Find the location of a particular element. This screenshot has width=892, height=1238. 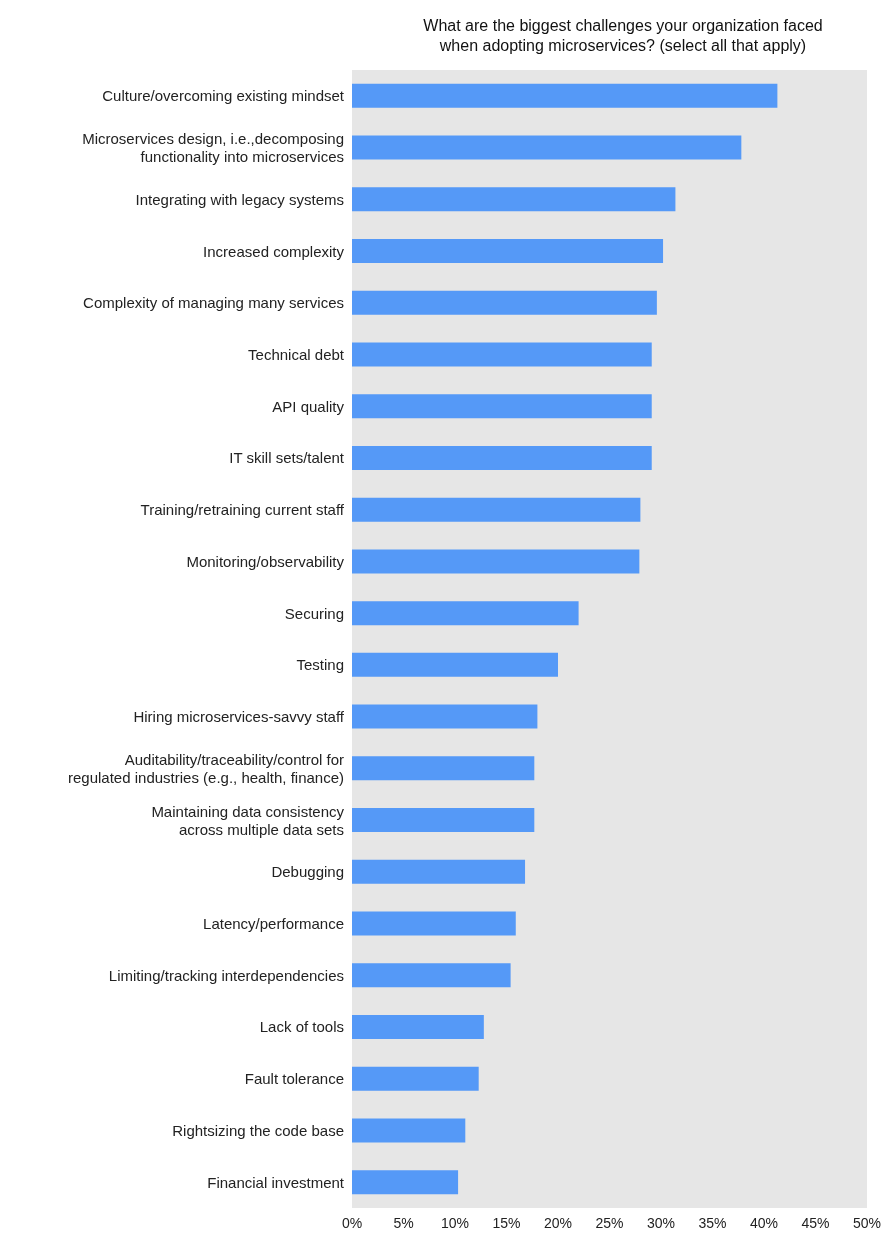

x-tick-label: 5% is located at coordinates (403, 1223).